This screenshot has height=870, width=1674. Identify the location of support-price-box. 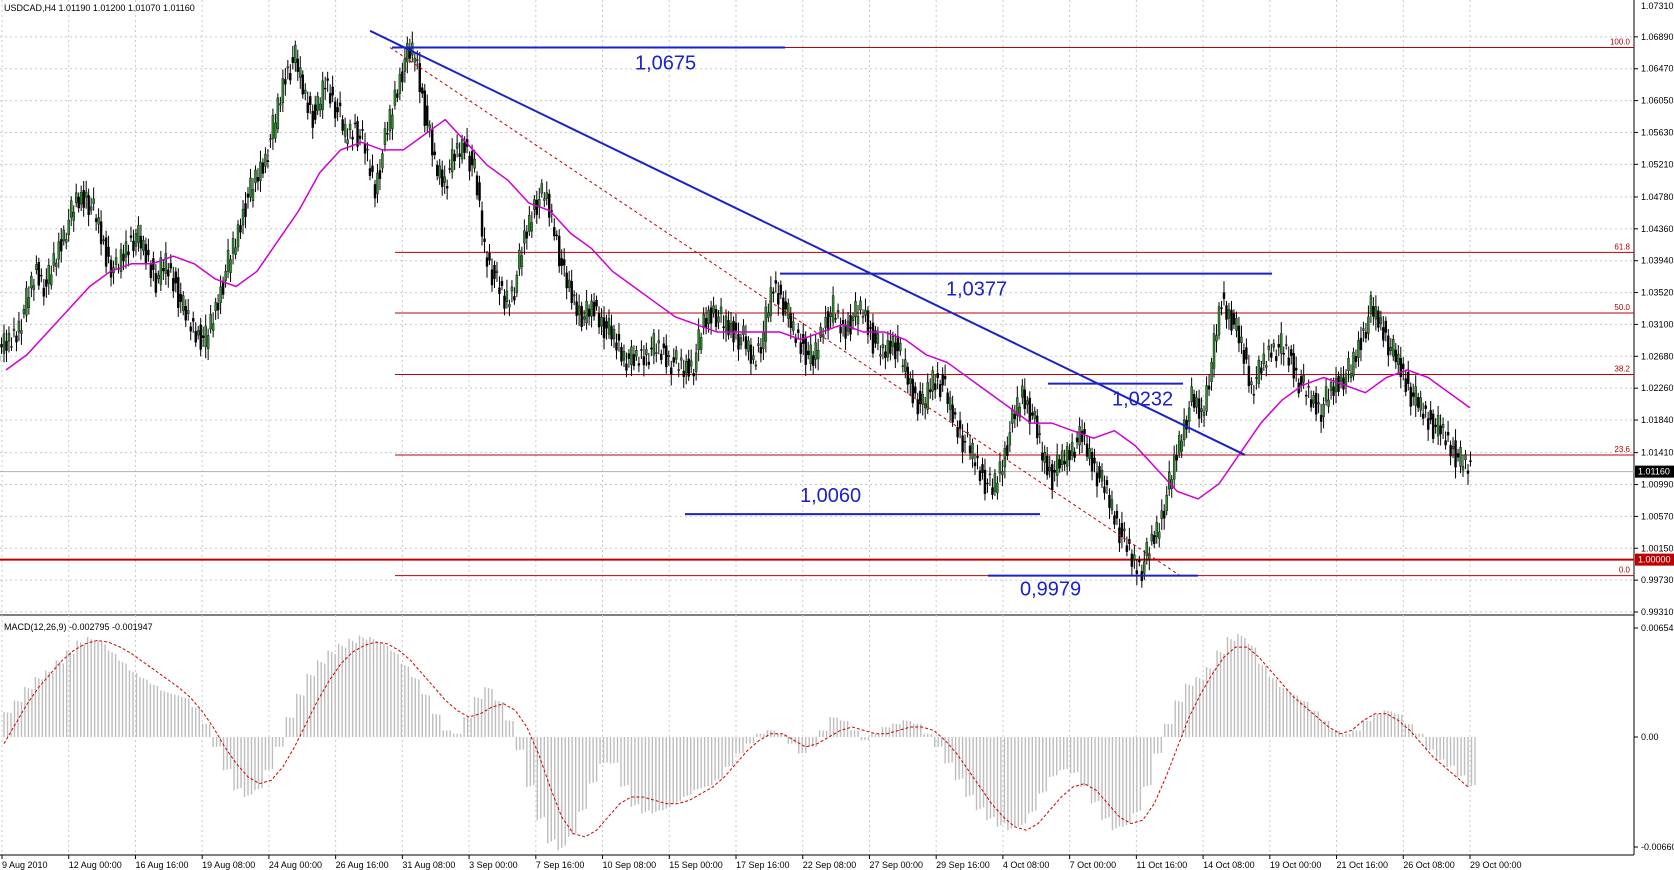
(1654, 559).